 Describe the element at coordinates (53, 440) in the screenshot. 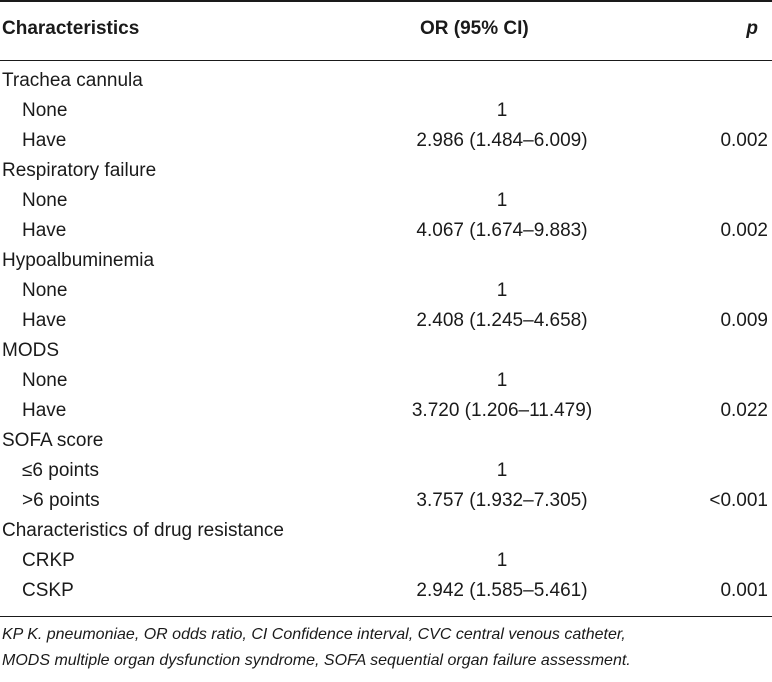

I see `row-label: SOFA score` at that location.